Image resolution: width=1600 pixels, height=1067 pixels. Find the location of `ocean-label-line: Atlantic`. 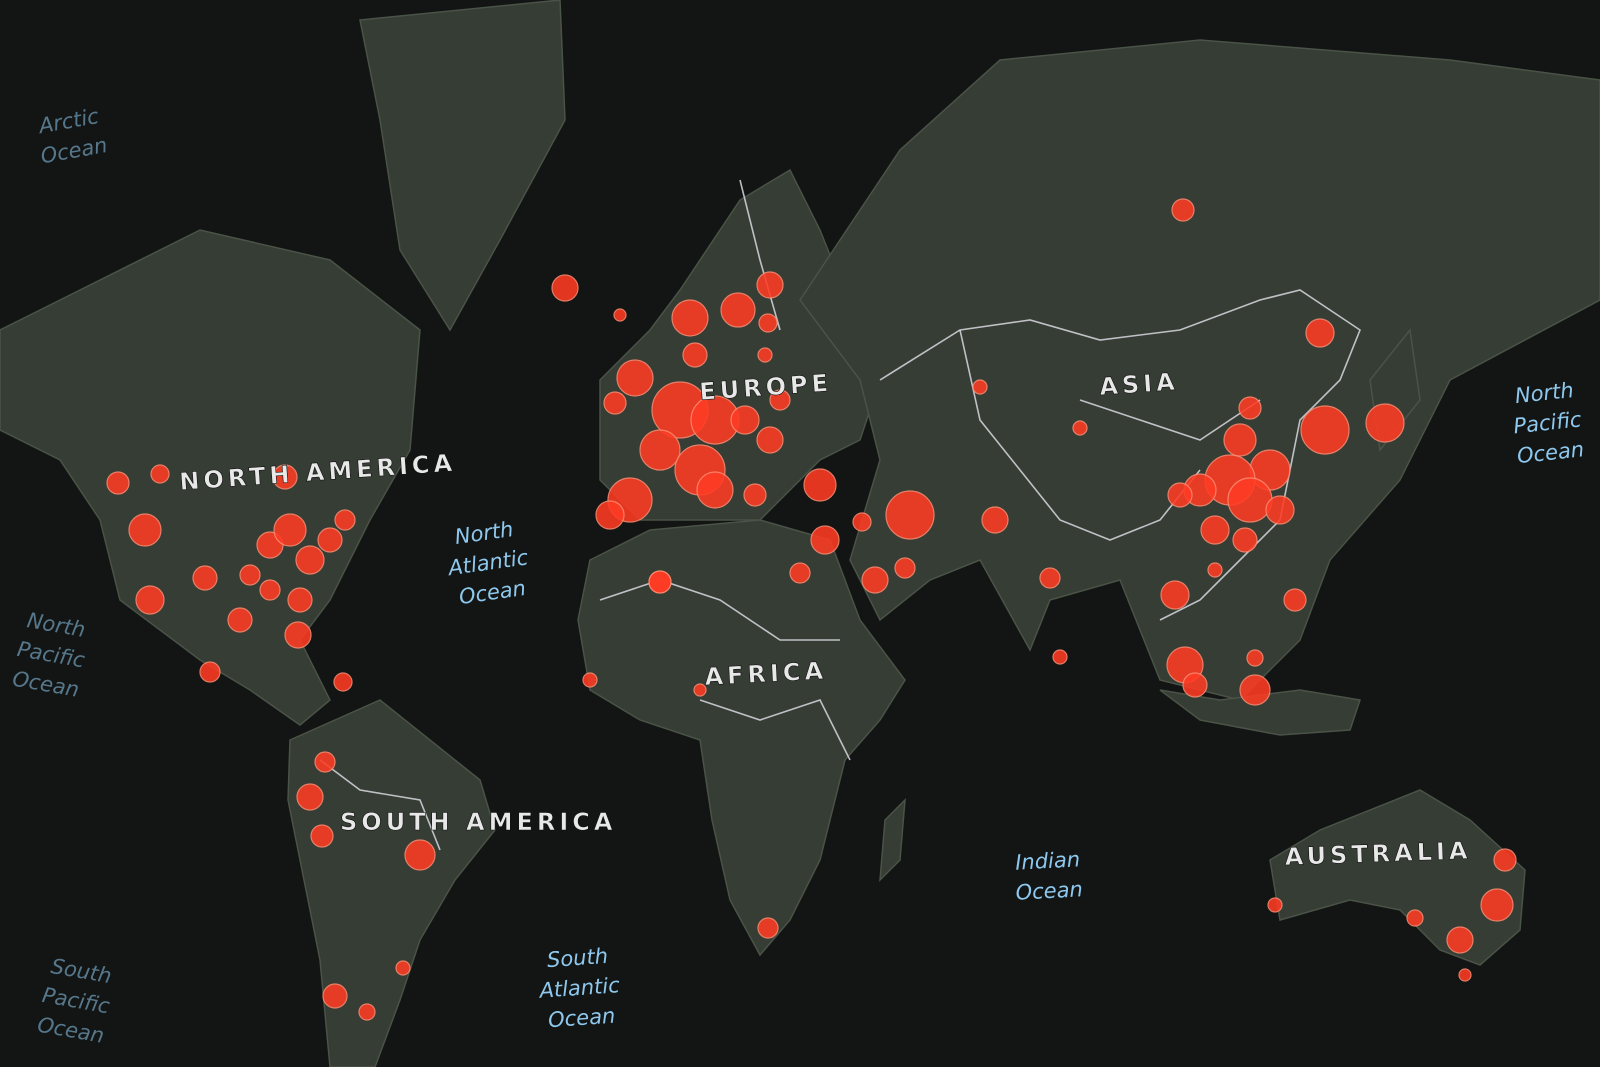

ocean-label-line: Atlantic is located at coordinates (579, 988).